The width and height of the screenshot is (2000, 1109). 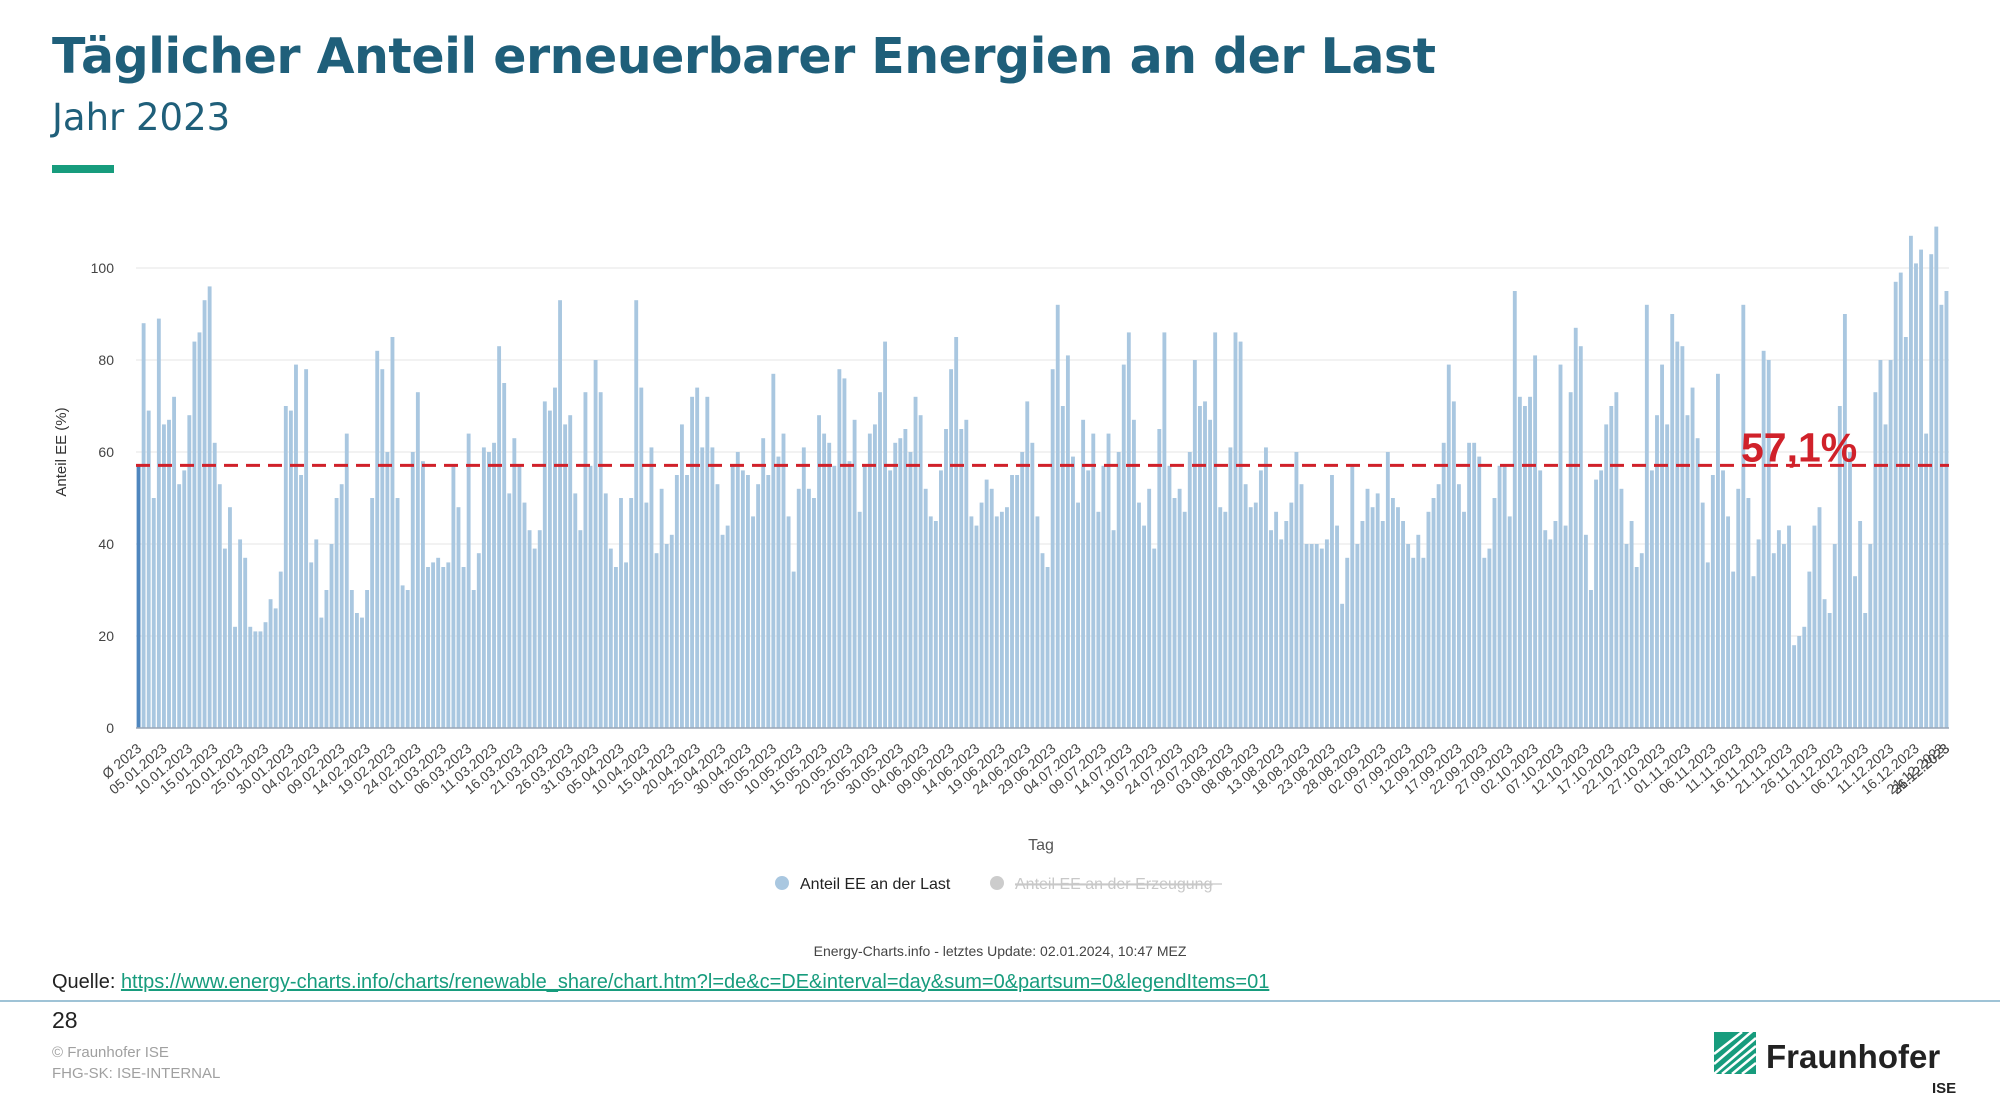 What do you see at coordinates (1106, 884) in the screenshot?
I see `legend-item-generation: Anteil EE an der Erzeugung` at bounding box center [1106, 884].